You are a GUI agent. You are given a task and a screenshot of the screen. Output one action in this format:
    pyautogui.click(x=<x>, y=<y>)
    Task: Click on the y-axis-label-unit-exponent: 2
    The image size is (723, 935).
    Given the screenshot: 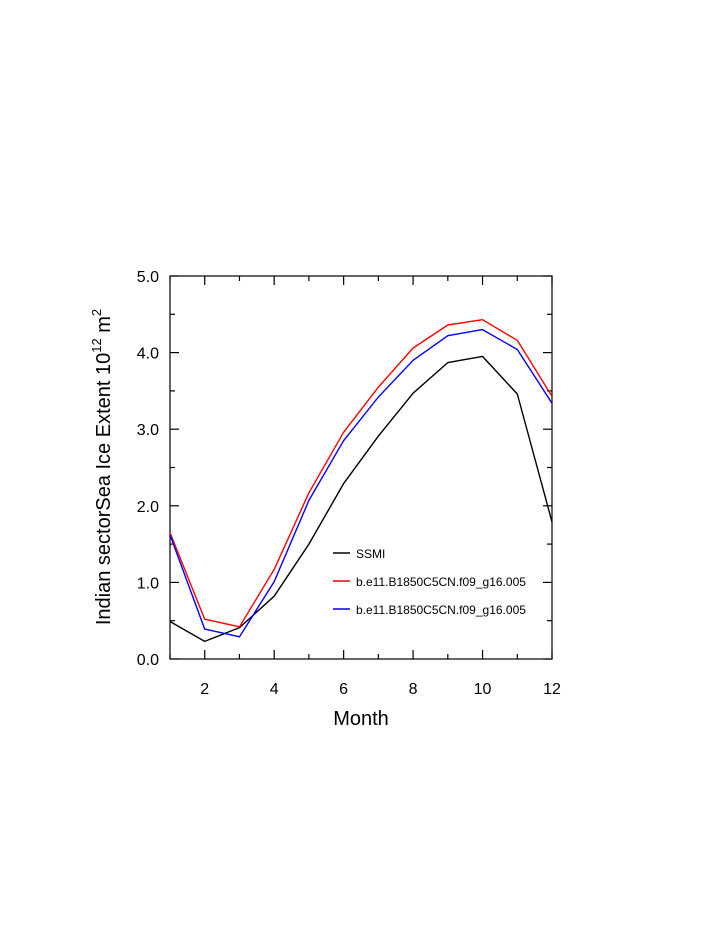 What is the action you would take?
    pyautogui.click(x=96, y=312)
    